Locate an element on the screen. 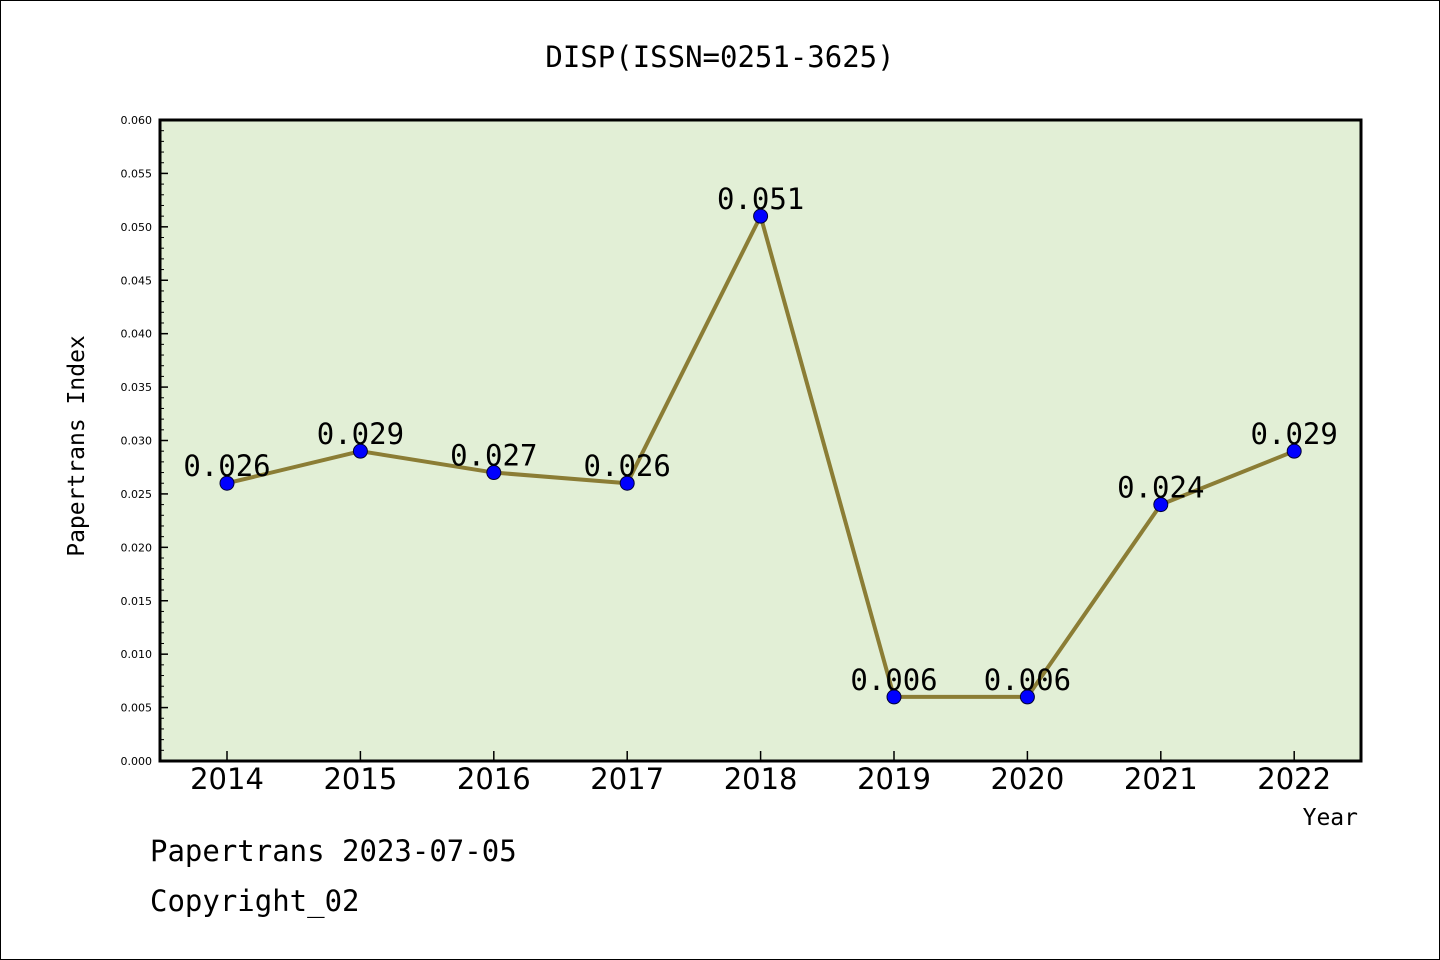 The width and height of the screenshot is (1440, 960). y-tick-label: 0.030 is located at coordinates (137, 441).